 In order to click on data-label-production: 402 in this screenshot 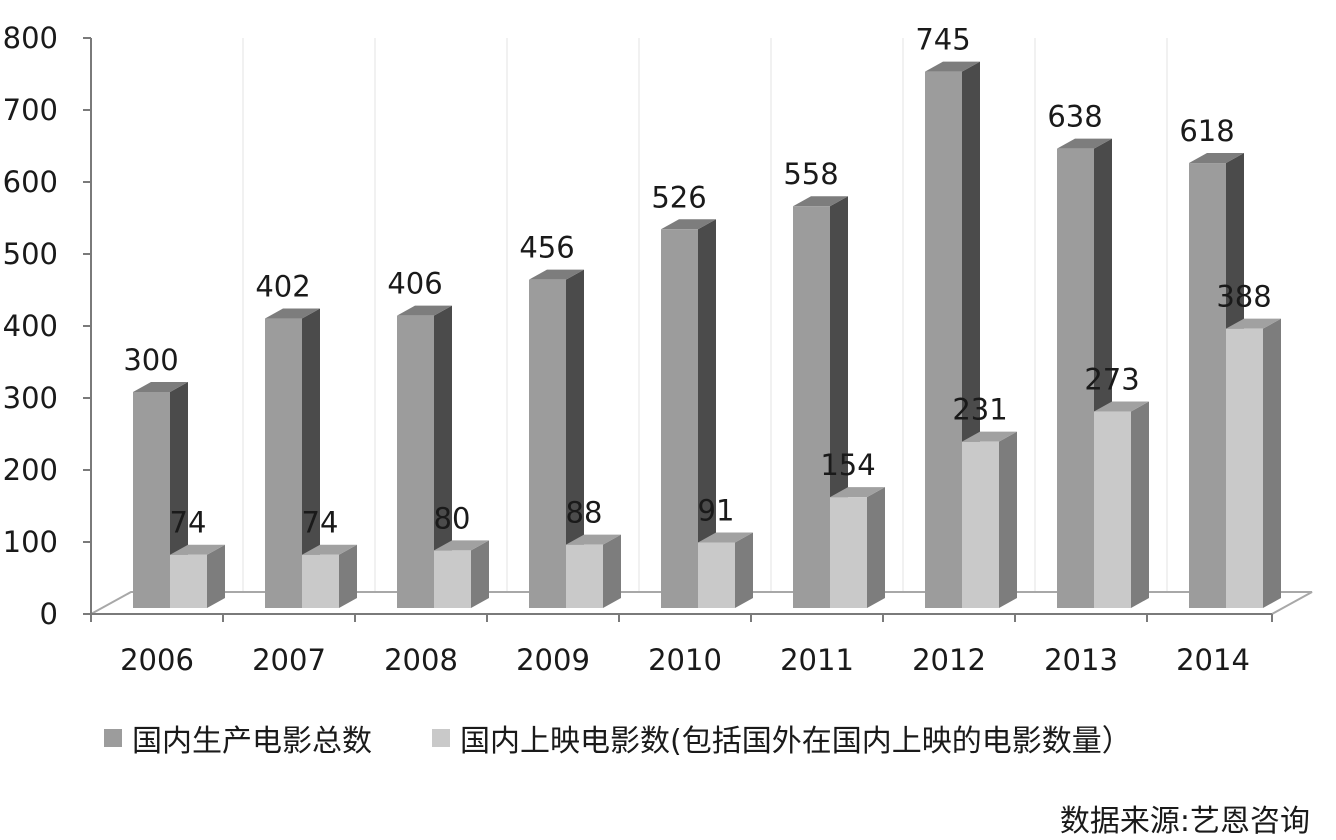, I will do `click(282, 287)`.